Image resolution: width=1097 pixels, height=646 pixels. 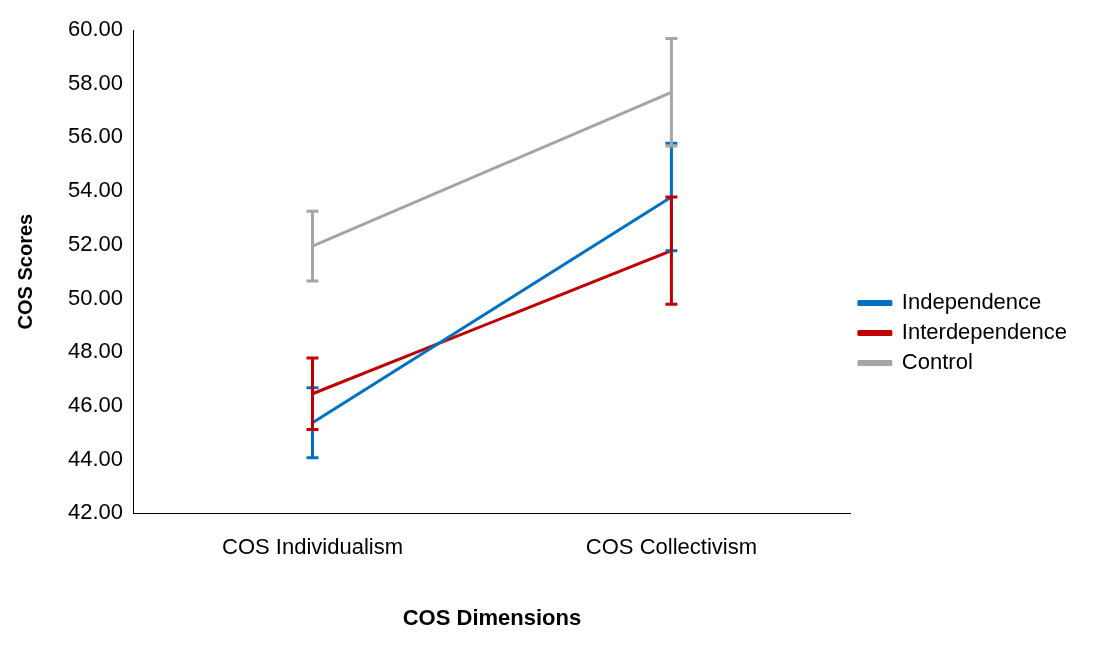 What do you see at coordinates (95, 243) in the screenshot?
I see `y-tick-label: 52.00` at bounding box center [95, 243].